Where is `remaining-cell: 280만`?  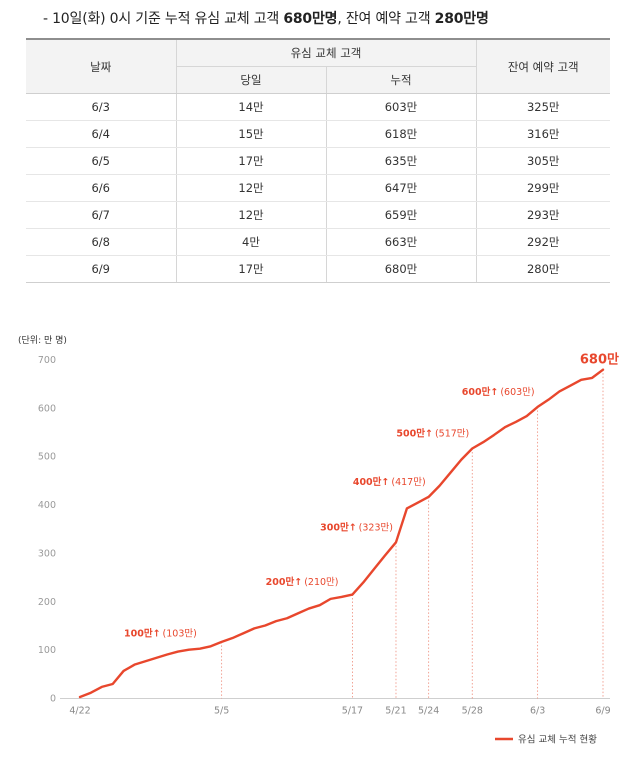
remaining-cell: 280만 is located at coordinates (542, 269).